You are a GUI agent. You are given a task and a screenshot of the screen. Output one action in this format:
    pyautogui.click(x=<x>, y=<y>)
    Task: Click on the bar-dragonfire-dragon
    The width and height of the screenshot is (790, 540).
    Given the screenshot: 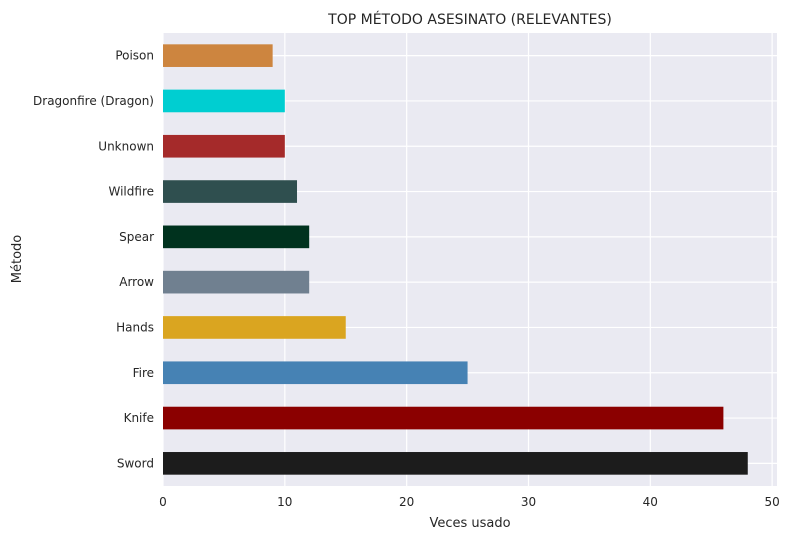 What is the action you would take?
    pyautogui.click(x=224, y=101)
    